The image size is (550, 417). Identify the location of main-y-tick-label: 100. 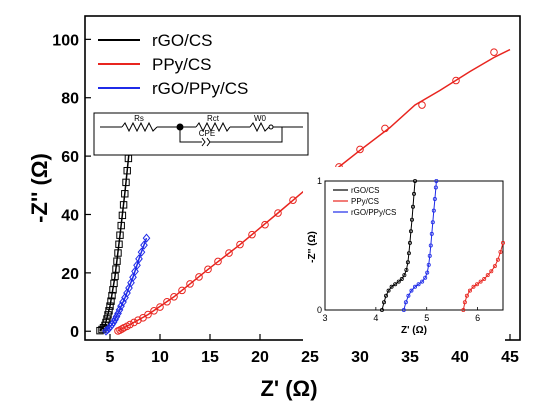
(65, 40).